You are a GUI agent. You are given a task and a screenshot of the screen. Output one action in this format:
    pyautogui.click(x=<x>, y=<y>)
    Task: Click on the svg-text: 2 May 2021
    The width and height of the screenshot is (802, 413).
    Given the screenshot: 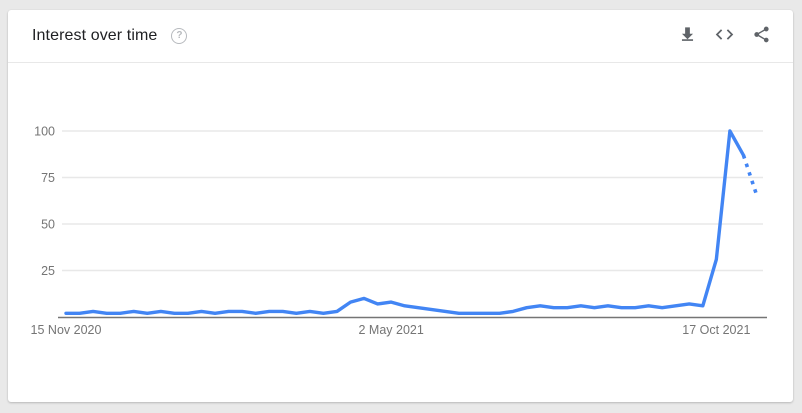 What is the action you would take?
    pyautogui.click(x=391, y=330)
    